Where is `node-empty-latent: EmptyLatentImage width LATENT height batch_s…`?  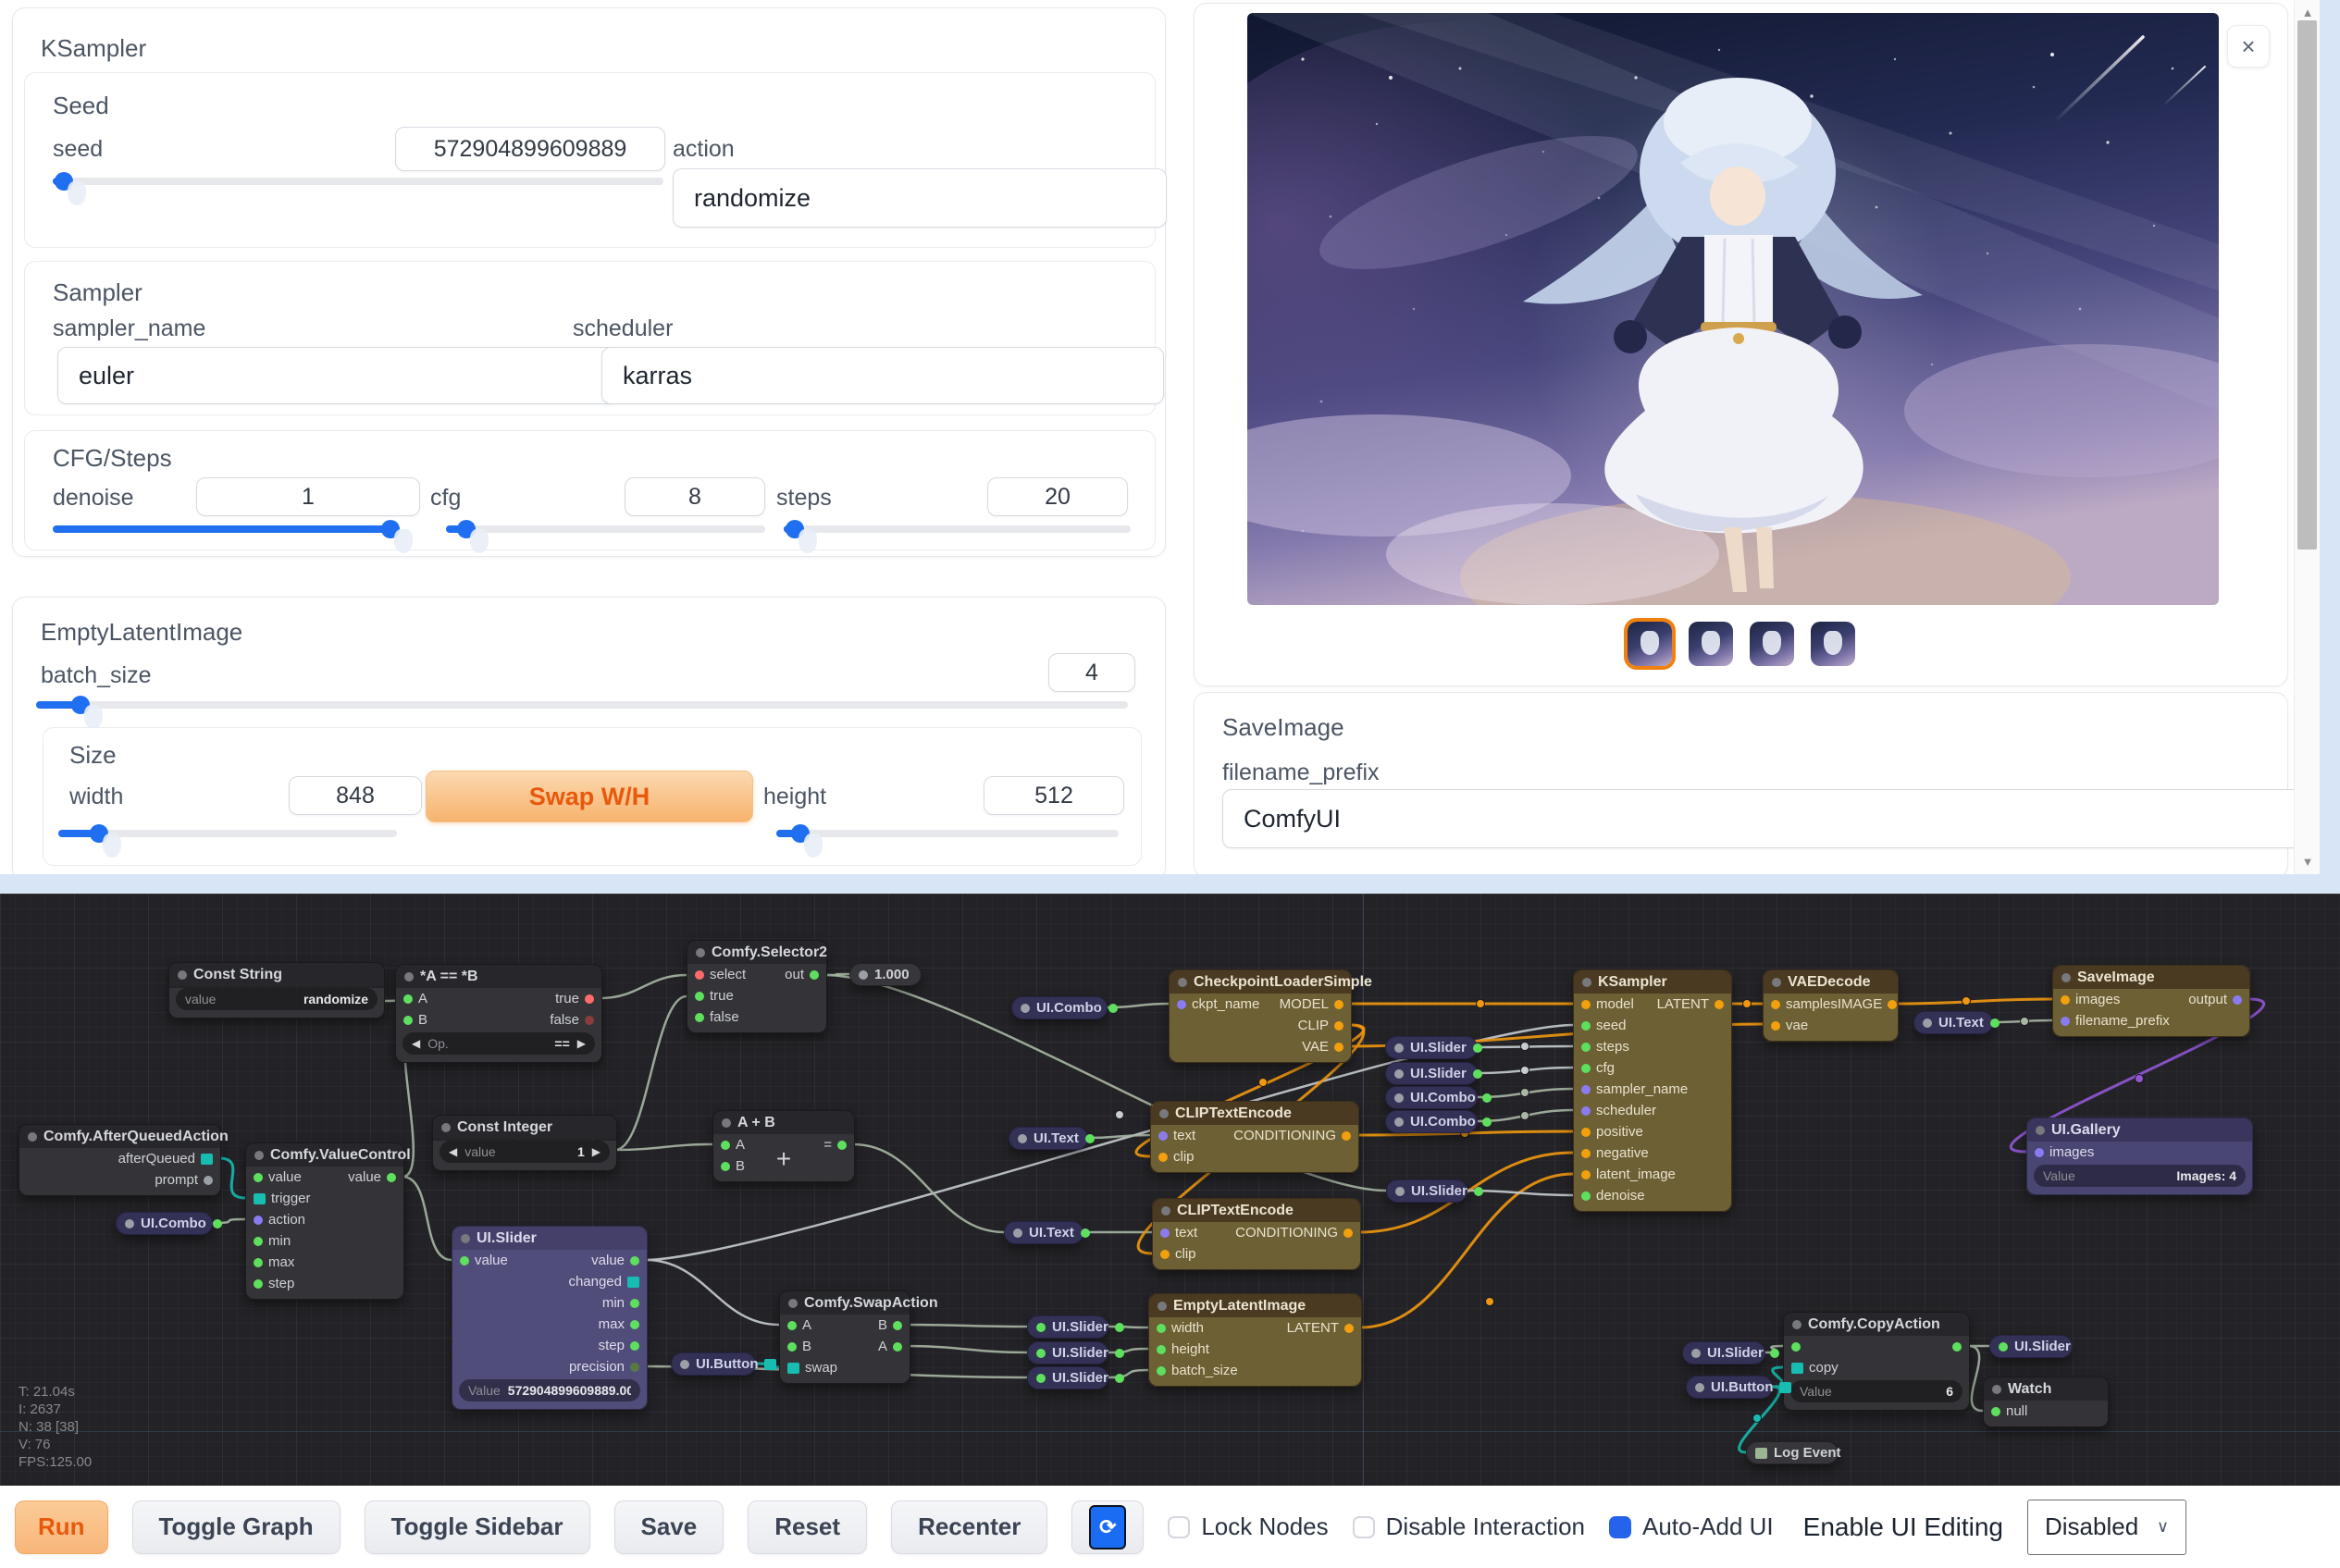 node-empty-latent: EmptyLatentImage width LATENT height batch_s… is located at coordinates (1255, 1340).